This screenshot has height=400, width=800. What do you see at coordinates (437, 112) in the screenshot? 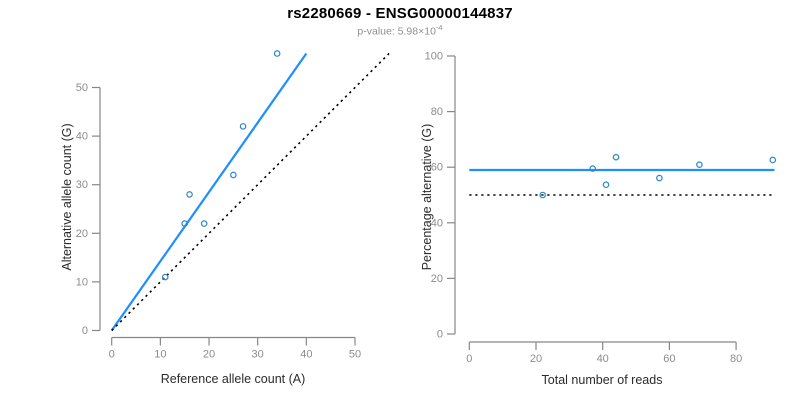
I see `y-tick-label: 80` at bounding box center [437, 112].